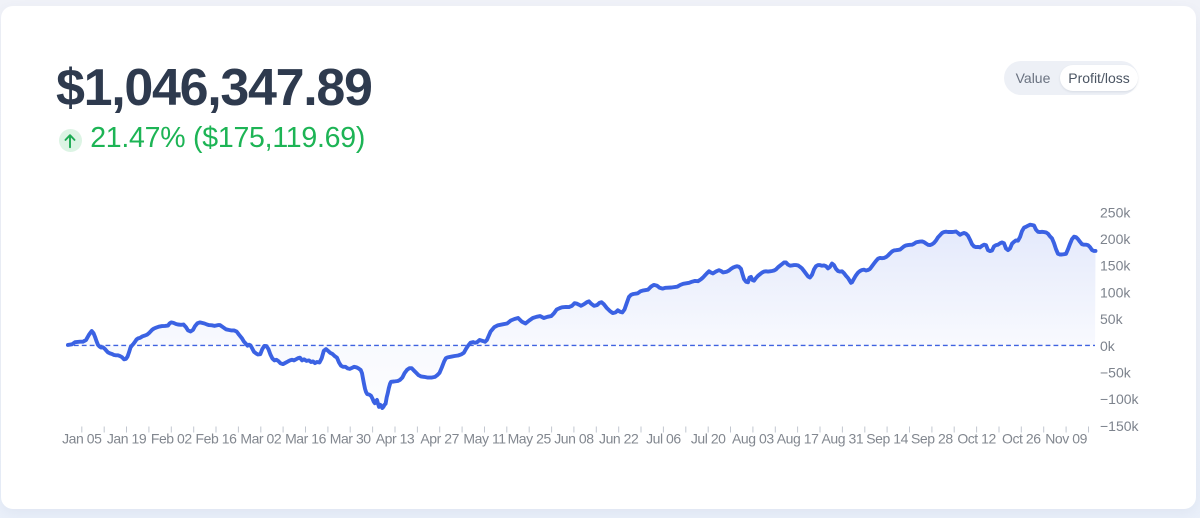  I want to click on svg-text: Nov 09, so click(1066, 438).